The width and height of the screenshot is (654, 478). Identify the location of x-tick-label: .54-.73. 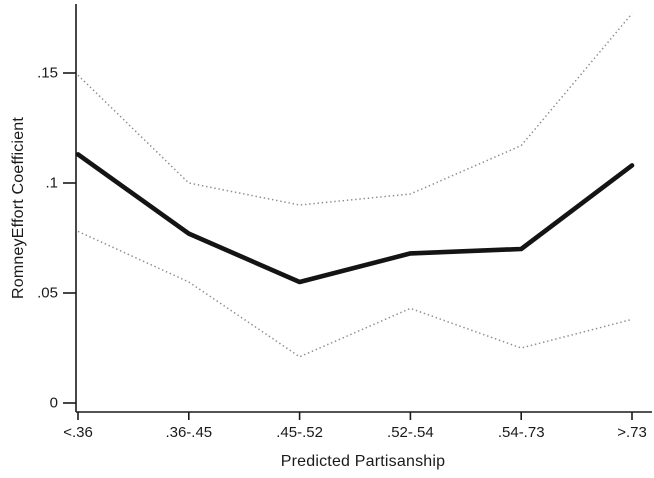
(521, 432).